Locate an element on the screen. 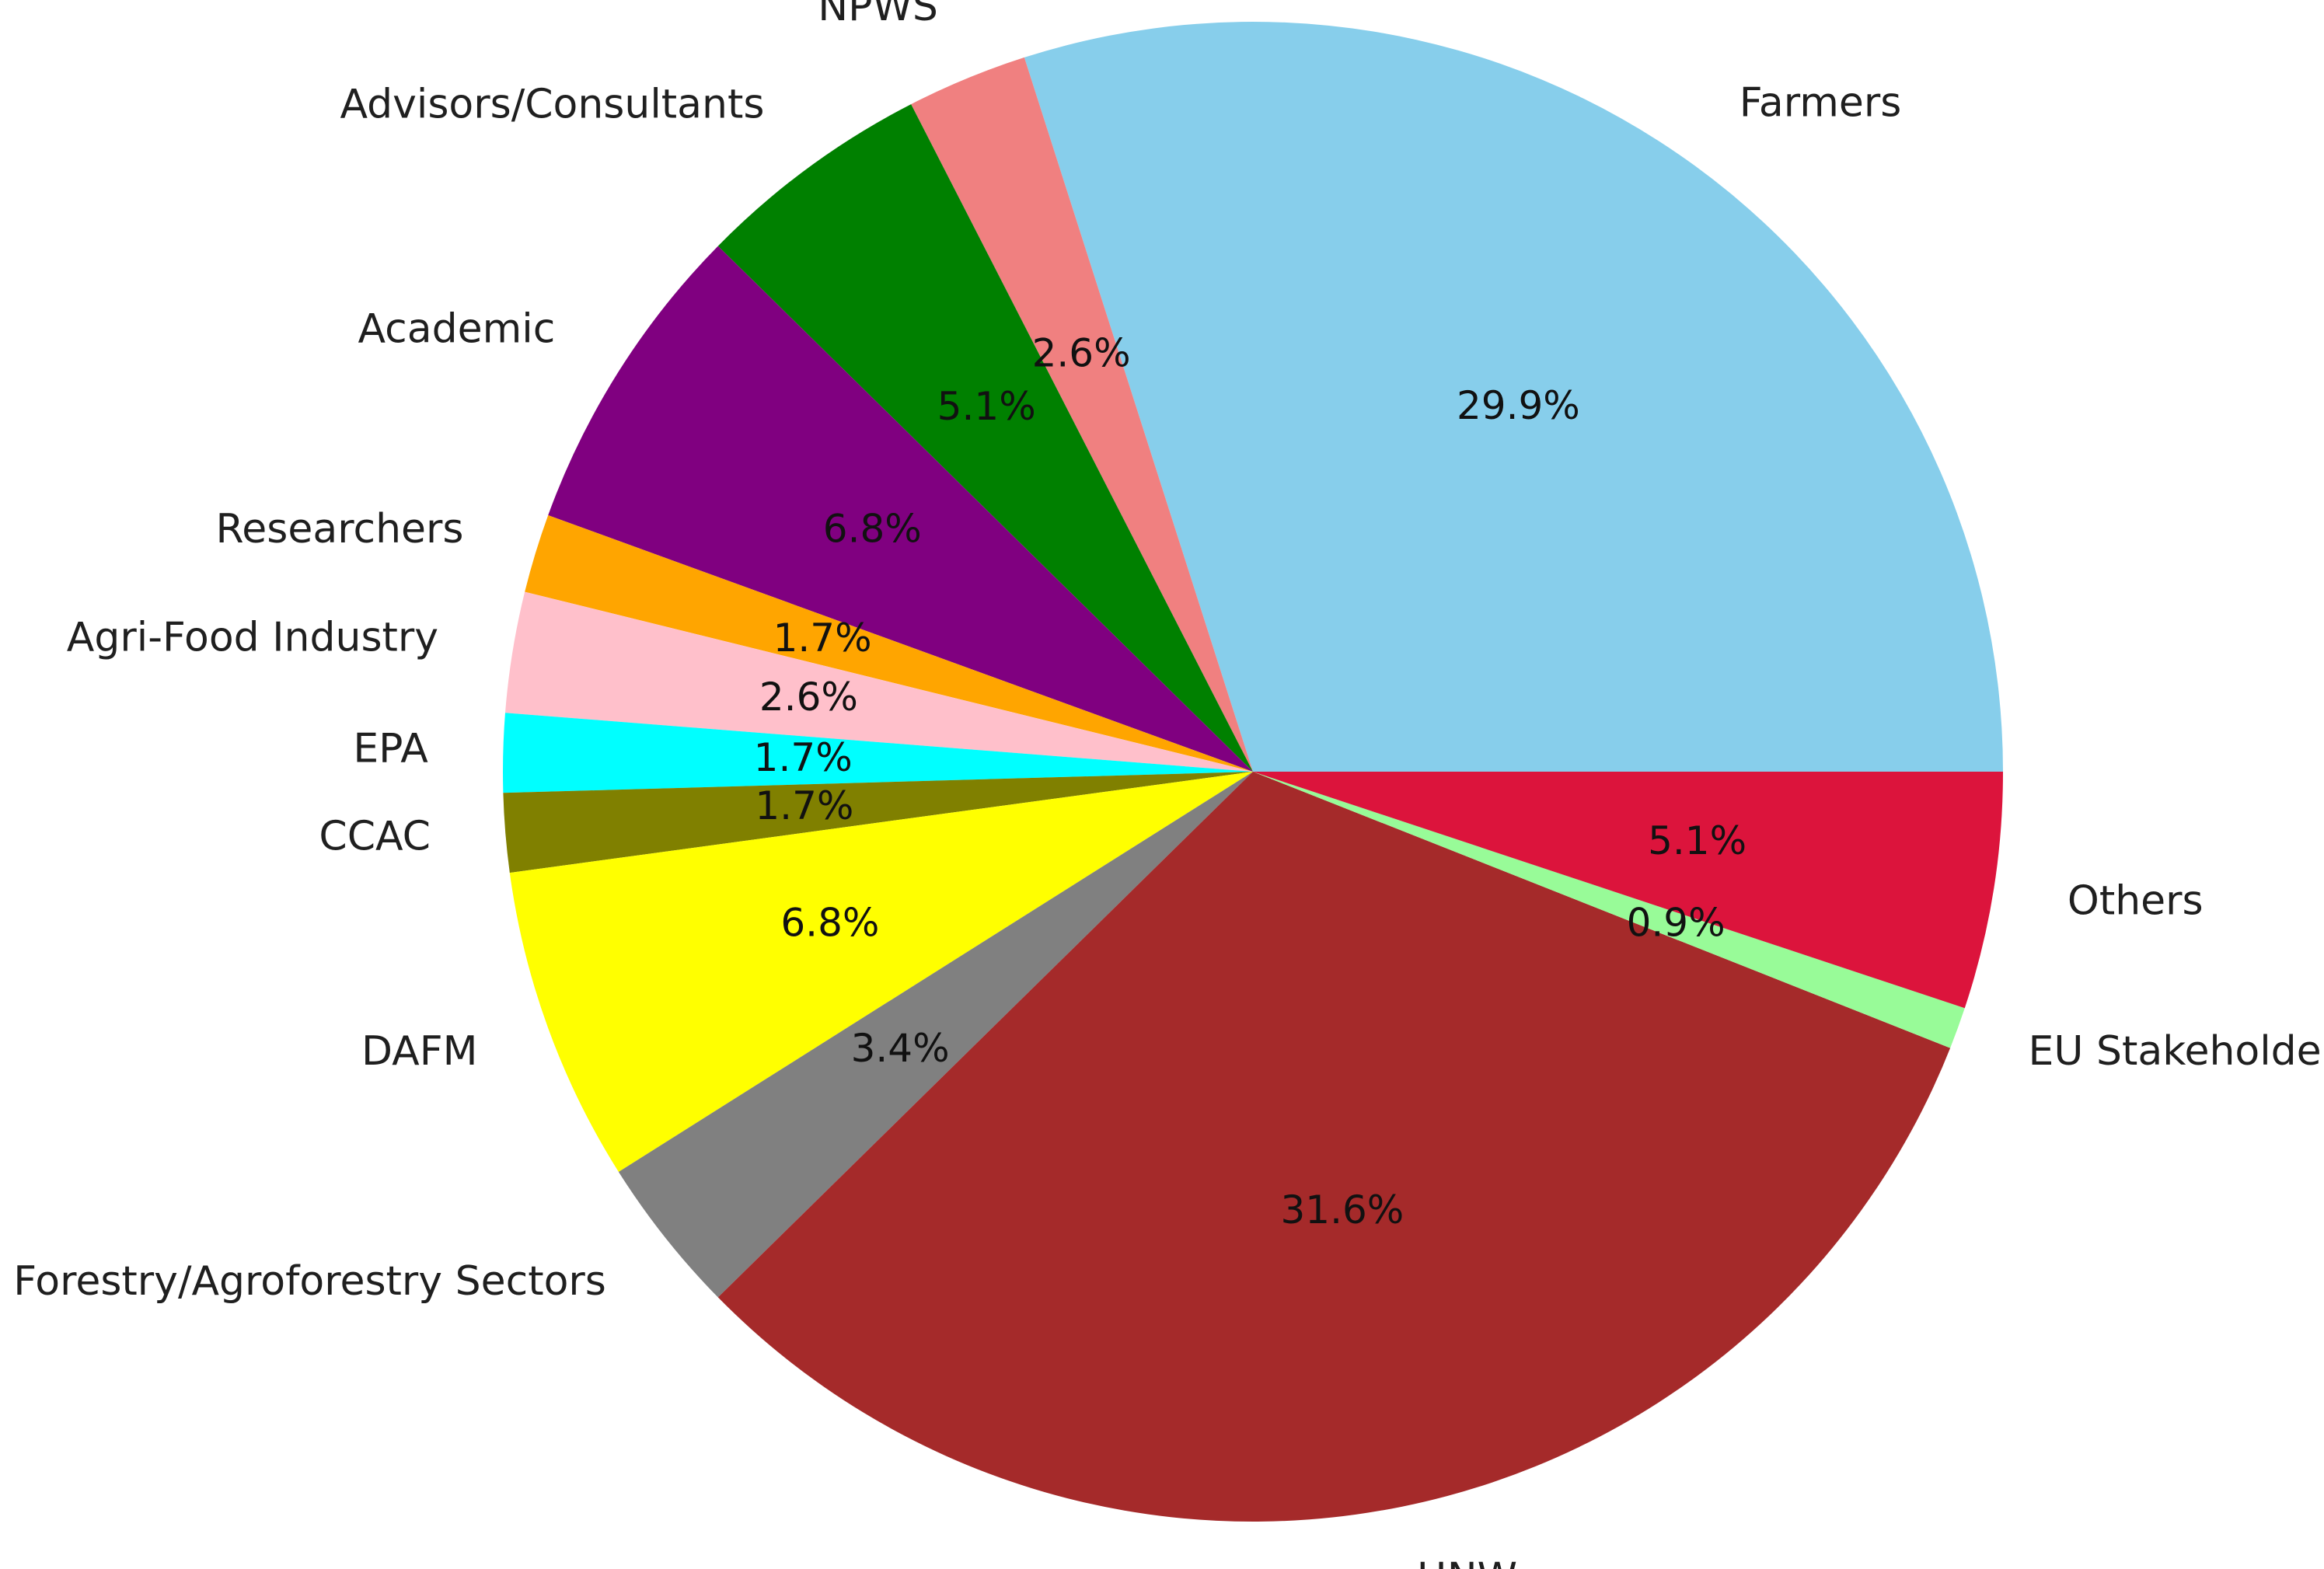 The height and width of the screenshot is (1569, 2324). slice-label-forestry-agroforestry-sectors: Forestry/Agroforestry Sectors is located at coordinates (309, 1281).